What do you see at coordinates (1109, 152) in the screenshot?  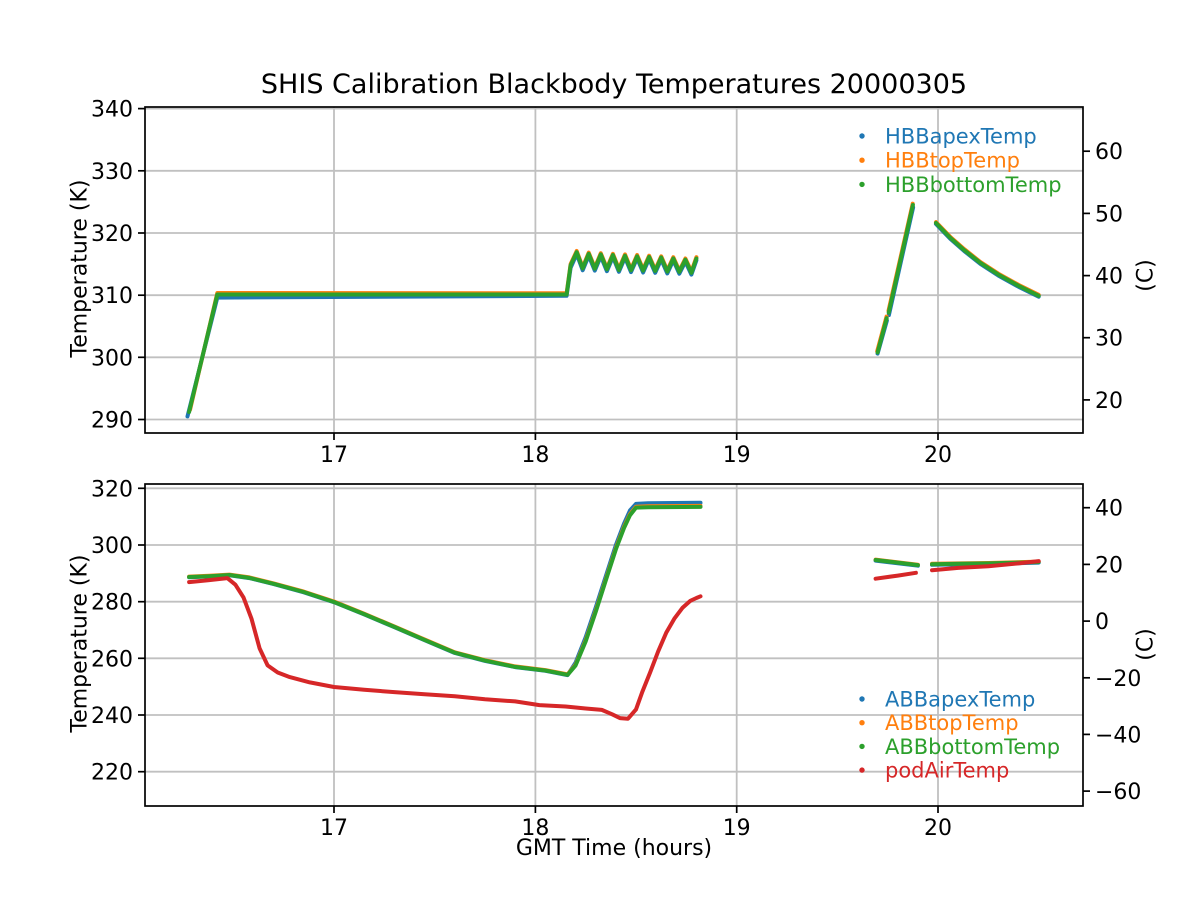 I see `y-tick-label-right: 60` at bounding box center [1109, 152].